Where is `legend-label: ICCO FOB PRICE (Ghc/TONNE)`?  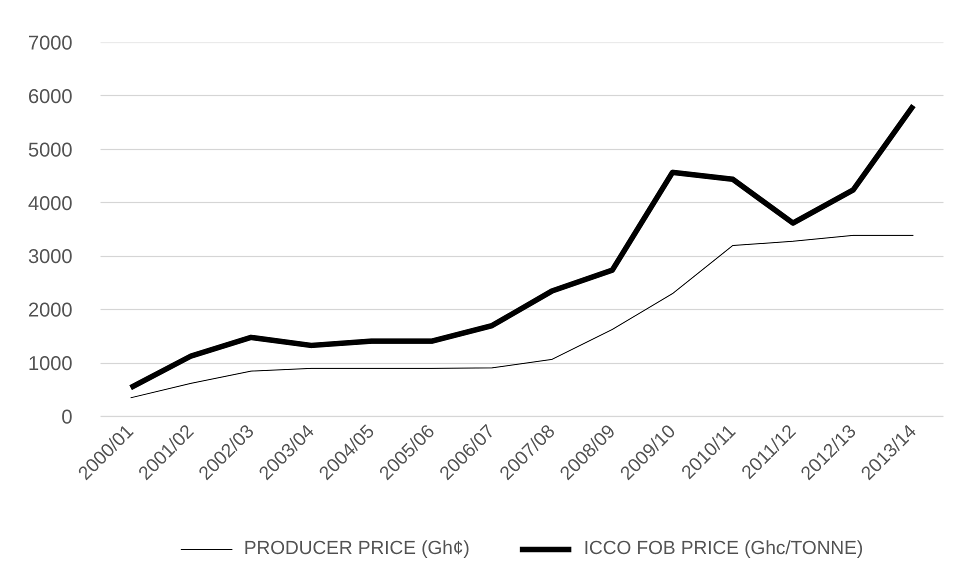 legend-label: ICCO FOB PRICE (Ghc/TONNE) is located at coordinates (724, 549).